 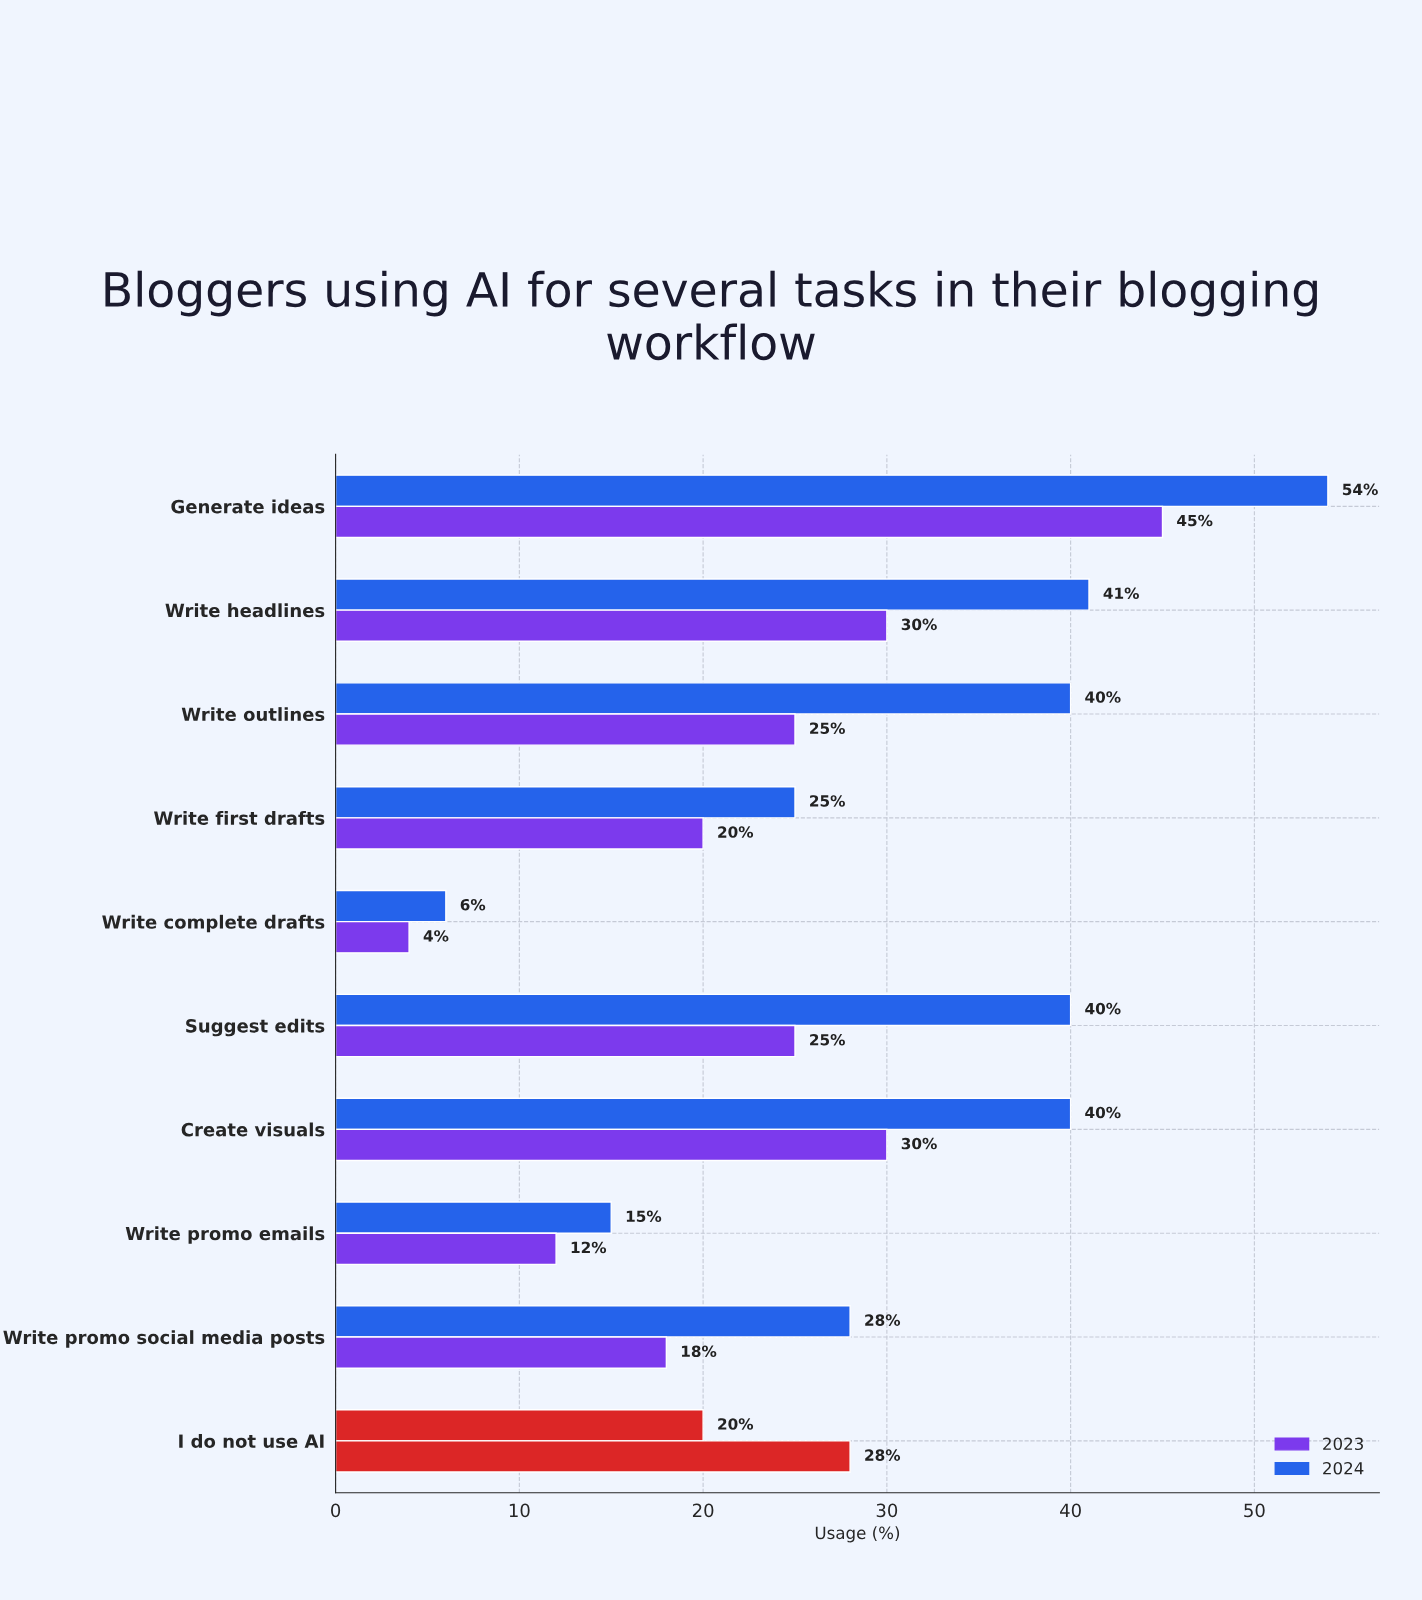 What do you see at coordinates (213, 923) in the screenshot?
I see `y-tick-label: Write complete drafts` at bounding box center [213, 923].